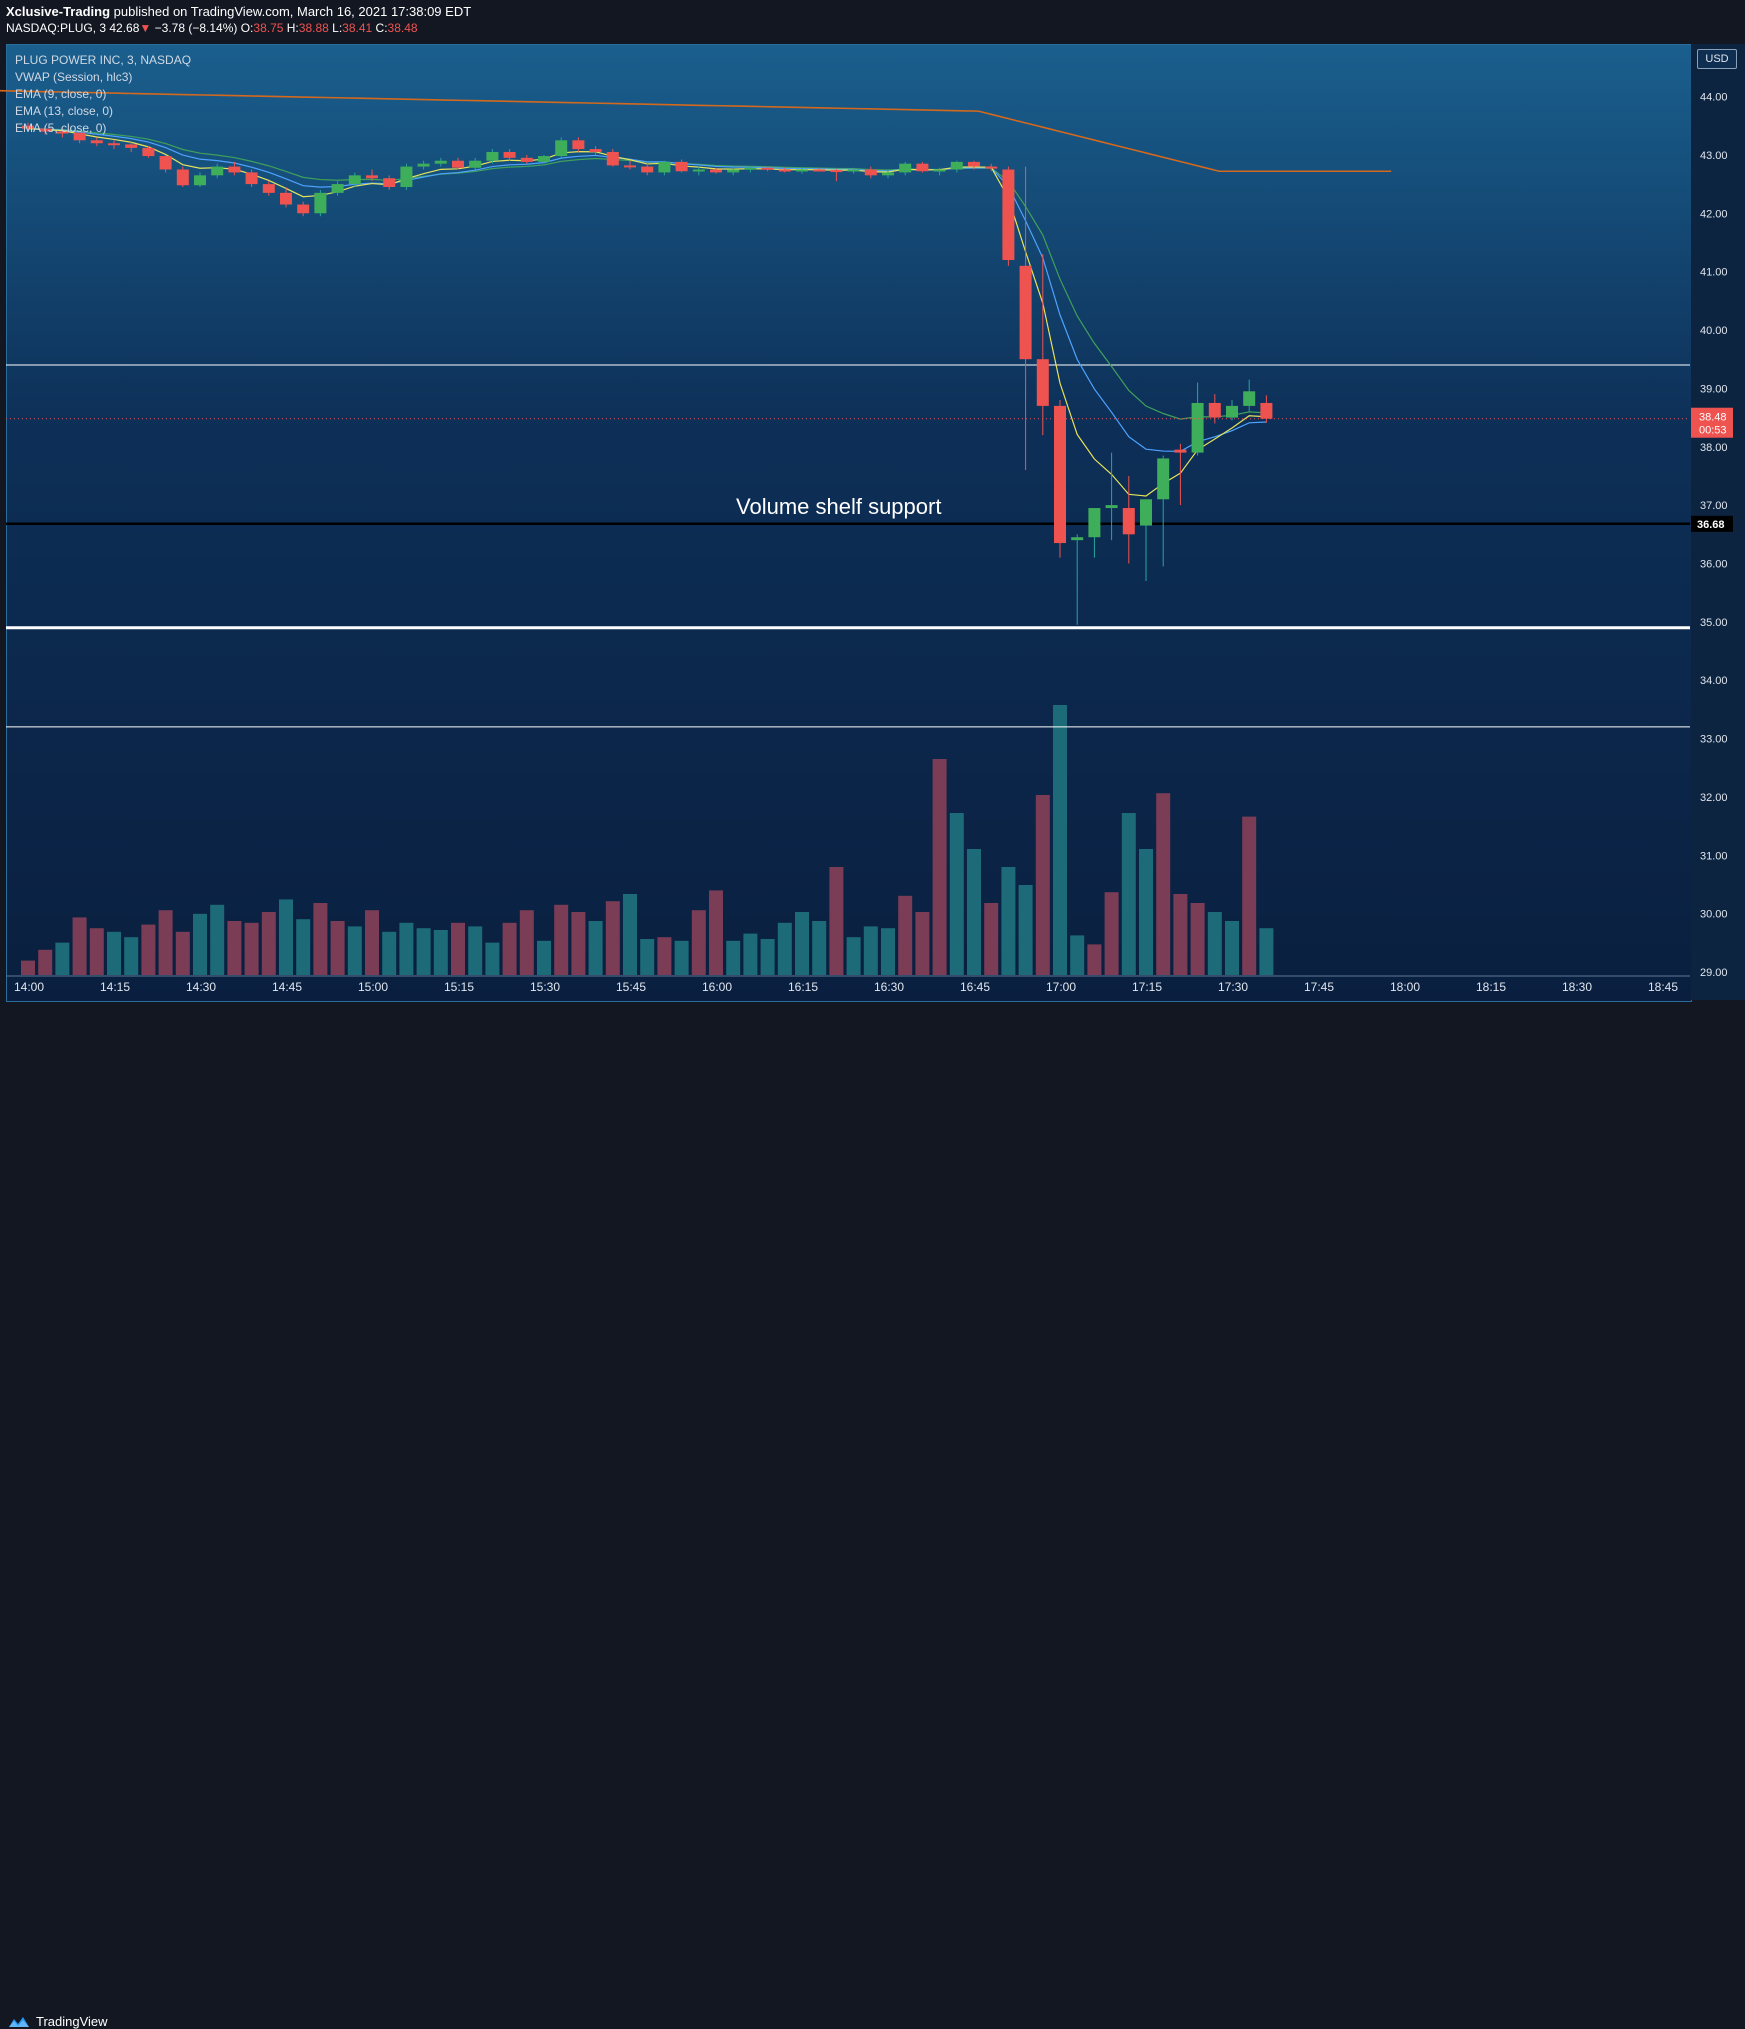 This screenshot has height=2029, width=1745. What do you see at coordinates (1714, 506) in the screenshot?
I see `y-tick-label: 37.00` at bounding box center [1714, 506].